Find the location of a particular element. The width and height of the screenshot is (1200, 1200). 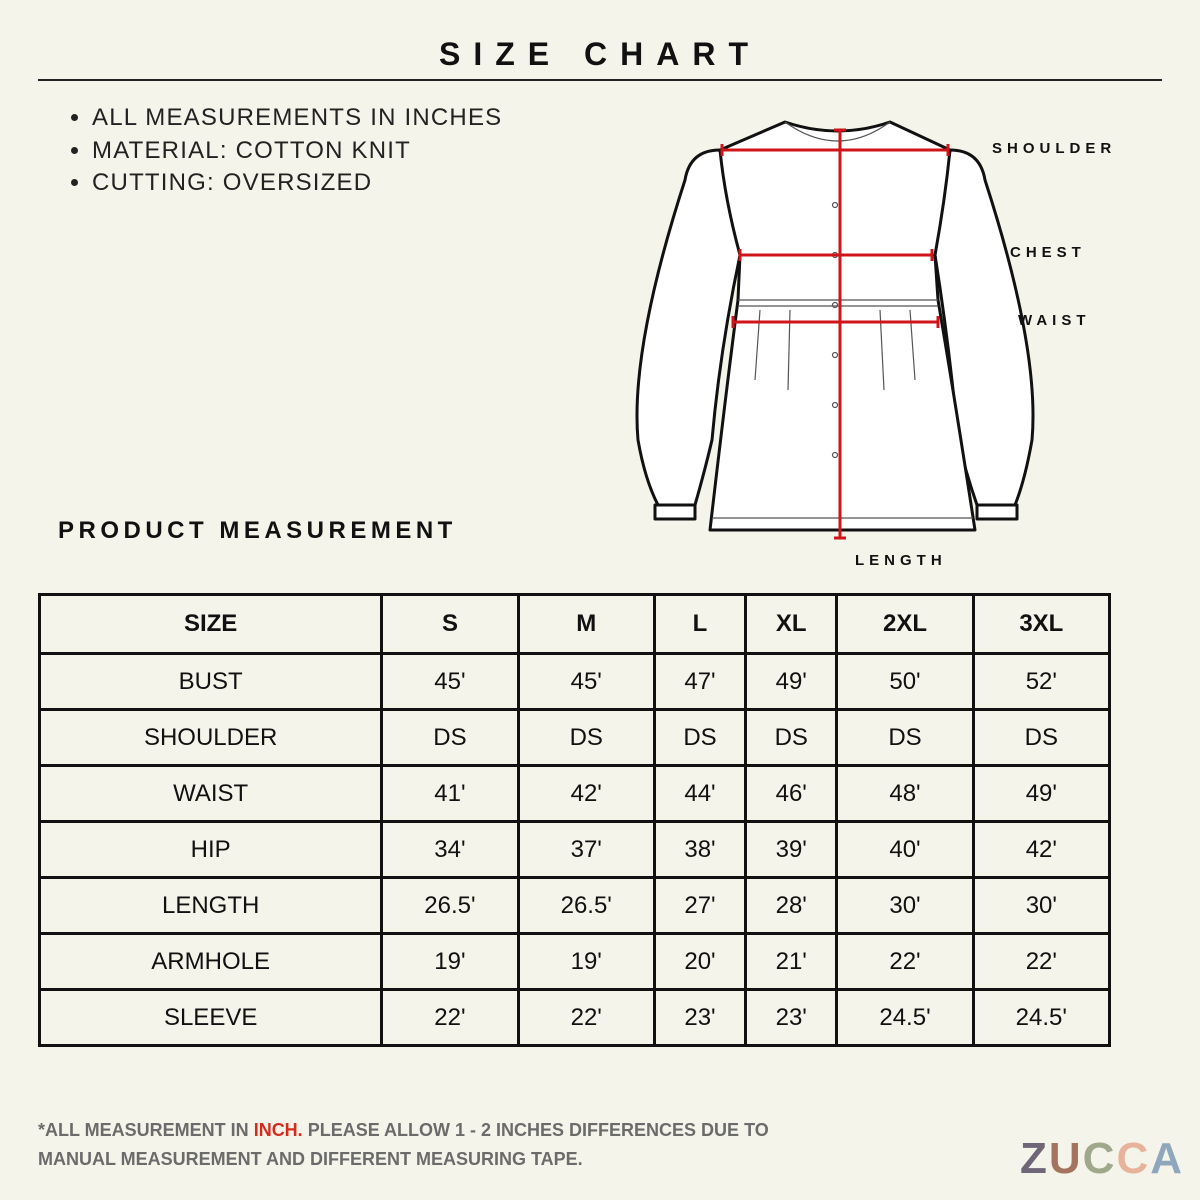

note: ALL MEASUREMENTS IN INCHES is located at coordinates (297, 118).